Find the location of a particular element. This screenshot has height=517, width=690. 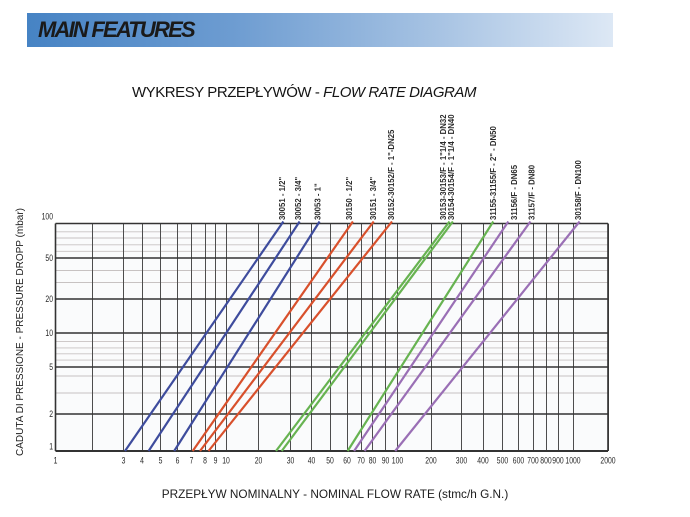

svg-text: 4 is located at coordinates (142, 460).